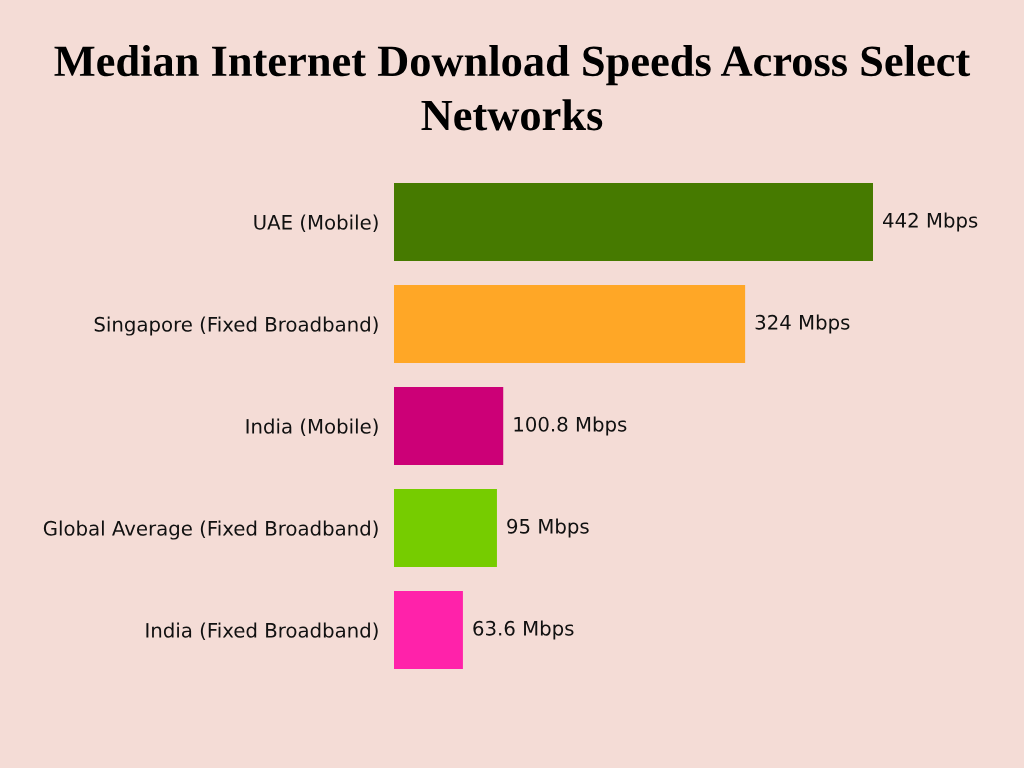 This screenshot has width=1024, height=768. Describe the element at coordinates (802, 324) in the screenshot. I see `data-label: 324 Mbps` at that location.